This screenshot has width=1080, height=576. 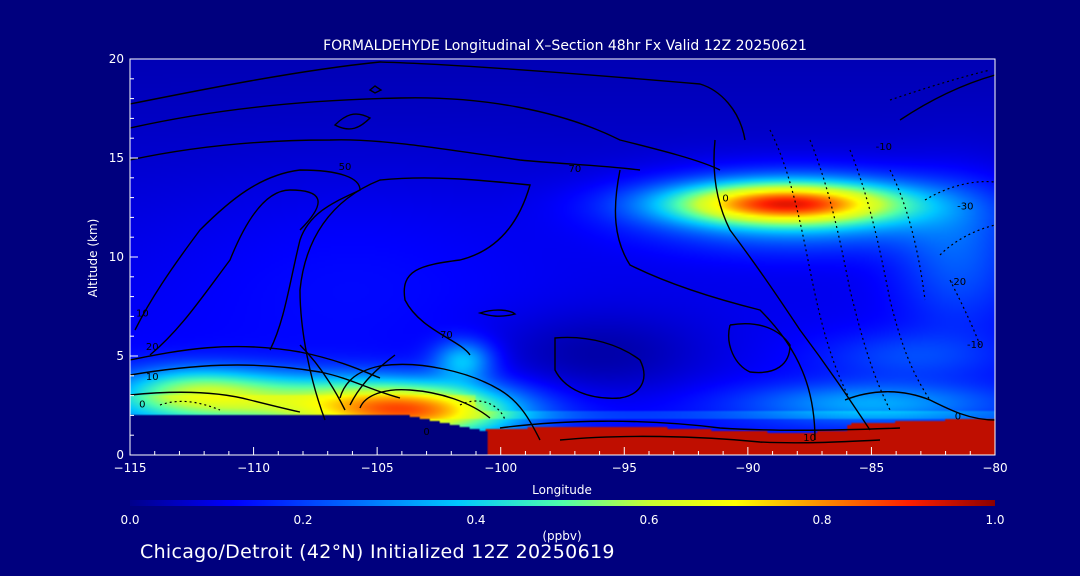 I want to click on y-tick-label: 0, so click(x=120, y=455).